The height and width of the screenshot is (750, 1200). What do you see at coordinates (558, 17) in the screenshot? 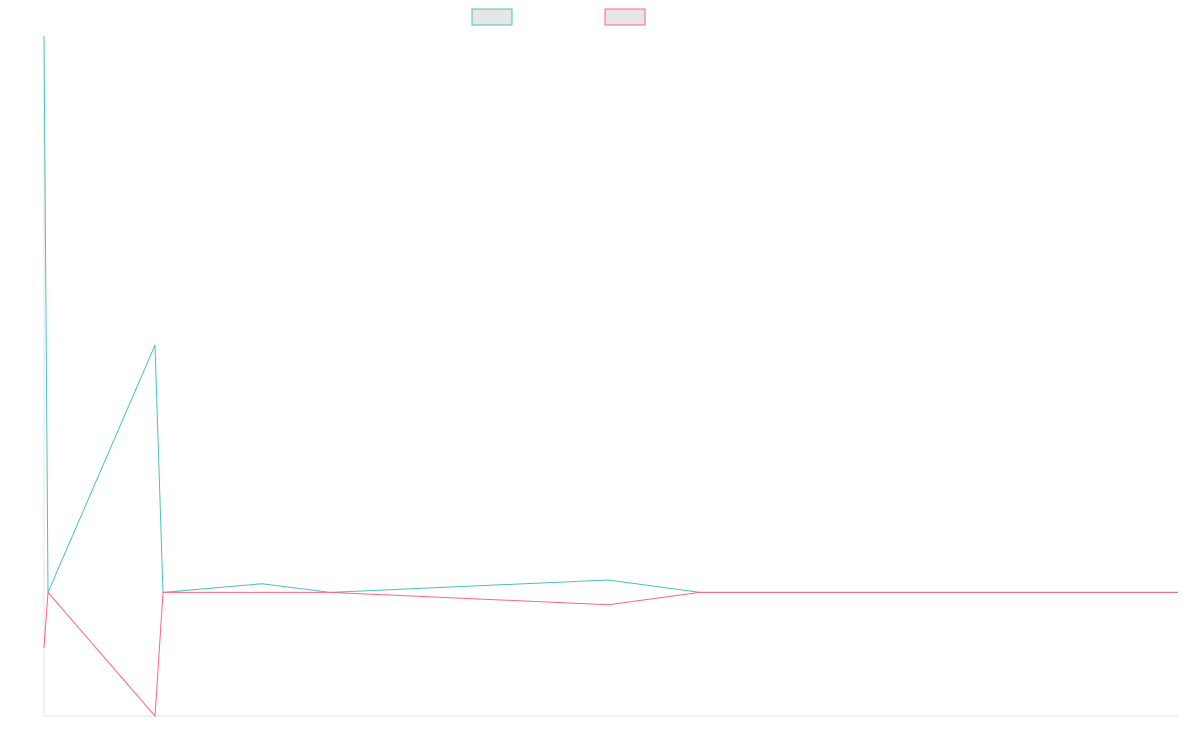
I see `legend` at bounding box center [558, 17].